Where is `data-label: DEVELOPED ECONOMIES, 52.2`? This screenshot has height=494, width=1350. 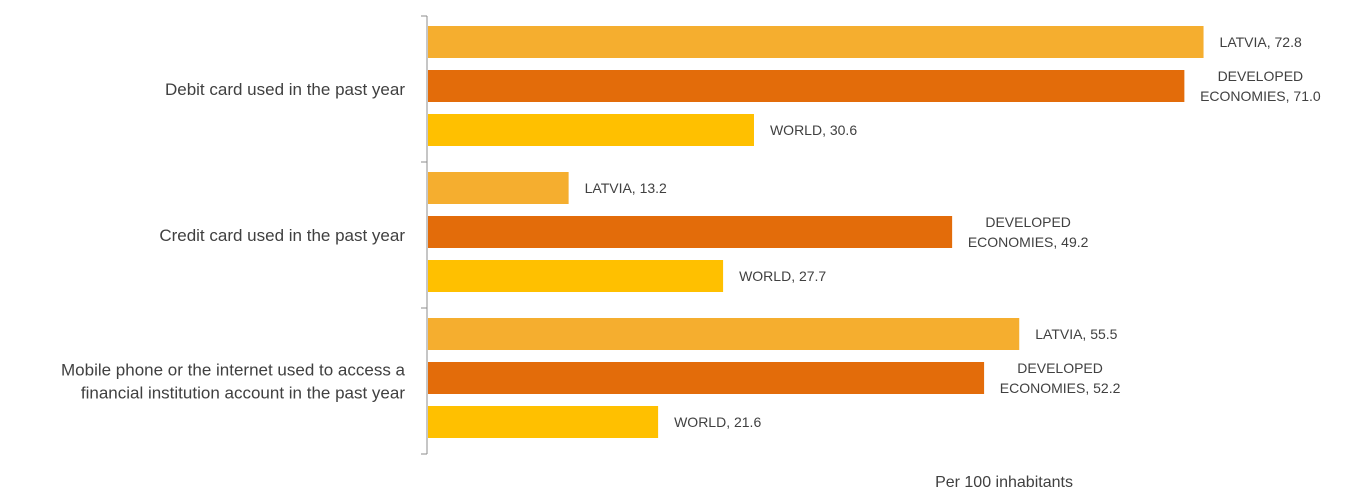
data-label: DEVELOPED ECONOMIES, 52.2 is located at coordinates (1060, 378).